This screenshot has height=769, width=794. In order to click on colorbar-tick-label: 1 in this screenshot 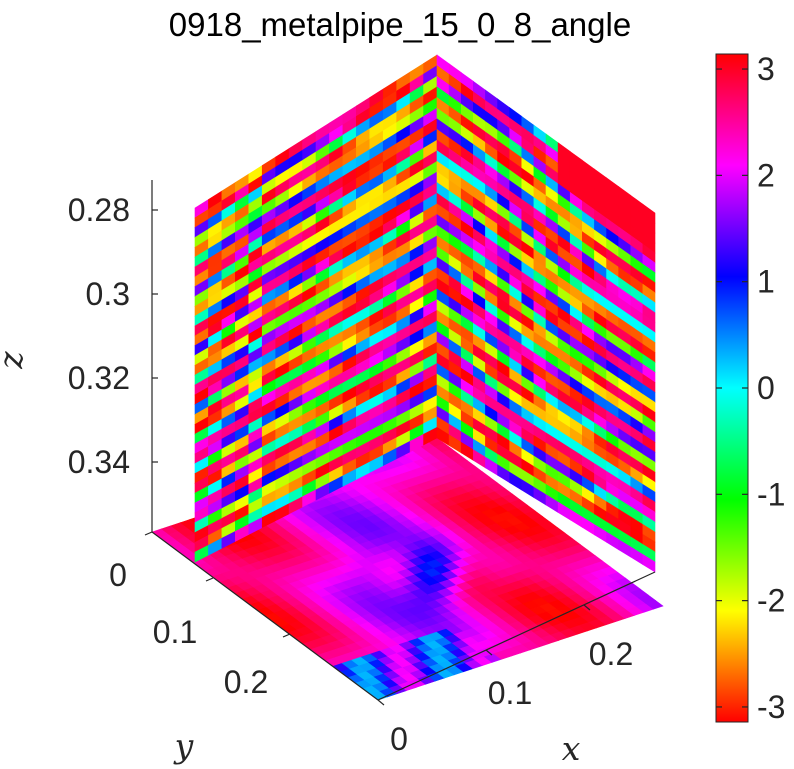, I will do `click(766, 282)`.